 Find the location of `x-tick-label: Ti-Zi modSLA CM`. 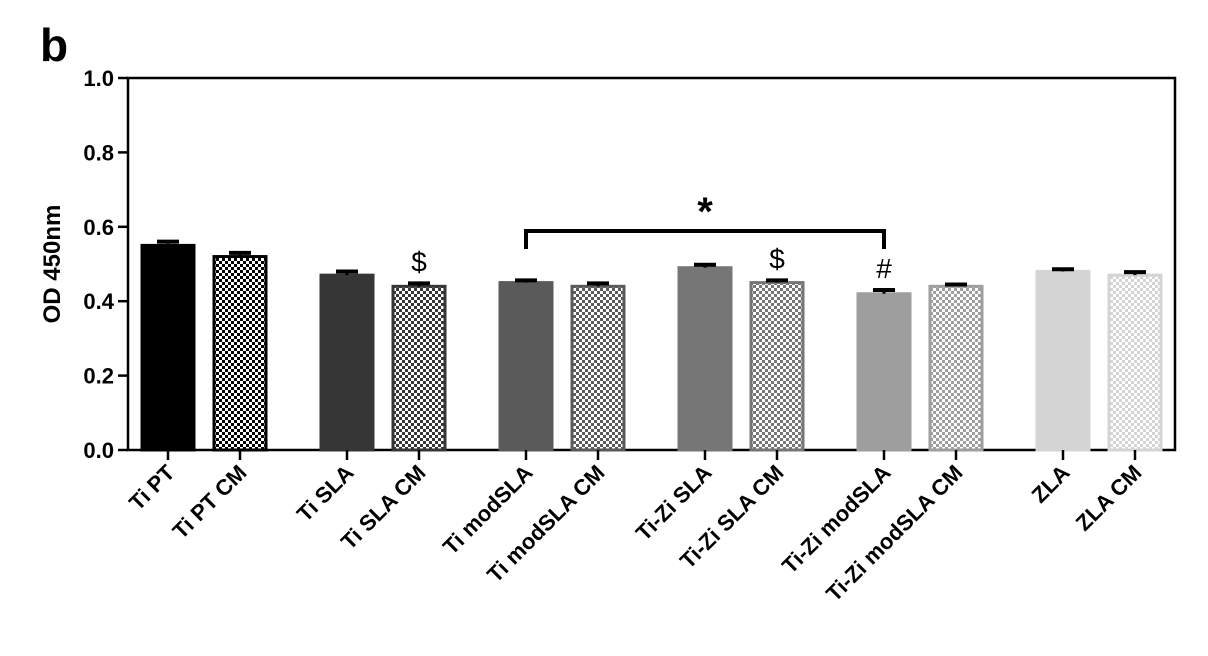

x-tick-label: Ti-Zi modSLA CM is located at coordinates (894, 533).